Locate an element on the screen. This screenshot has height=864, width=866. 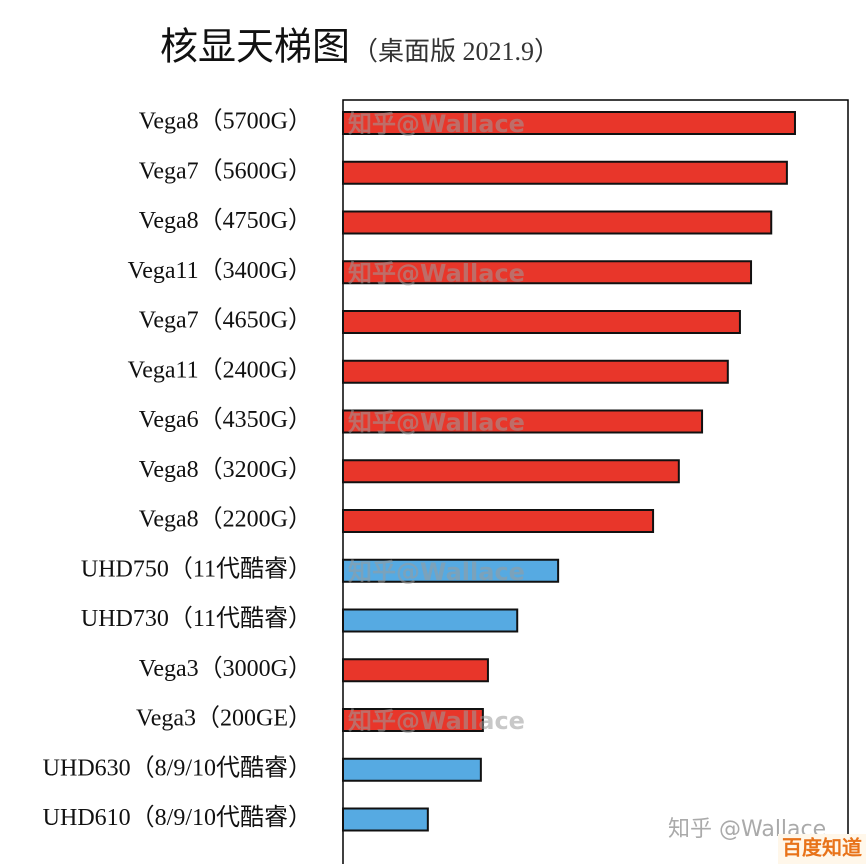
badge-bg is located at coordinates (822, 849).